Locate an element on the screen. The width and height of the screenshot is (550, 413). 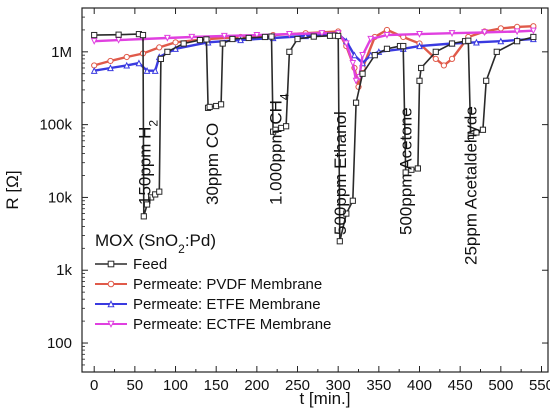
legend-label: Permeate: ETFE Membrane is located at coordinates (227, 304).